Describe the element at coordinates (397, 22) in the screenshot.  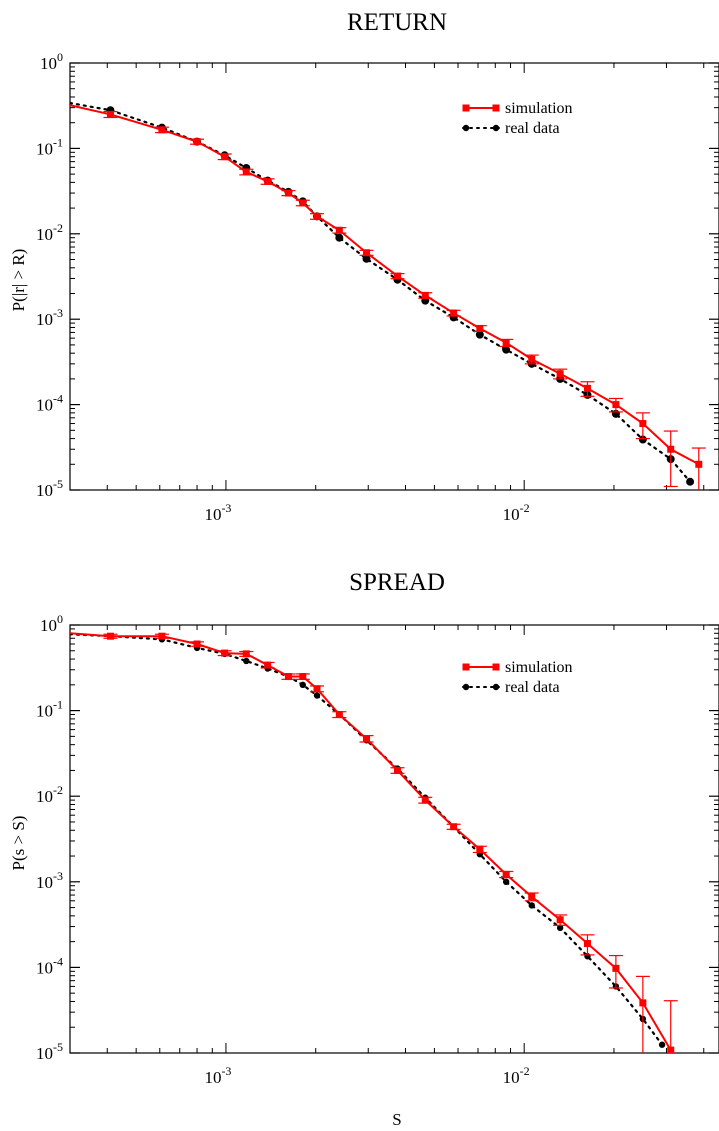
I see `chart-title: RETURN` at that location.